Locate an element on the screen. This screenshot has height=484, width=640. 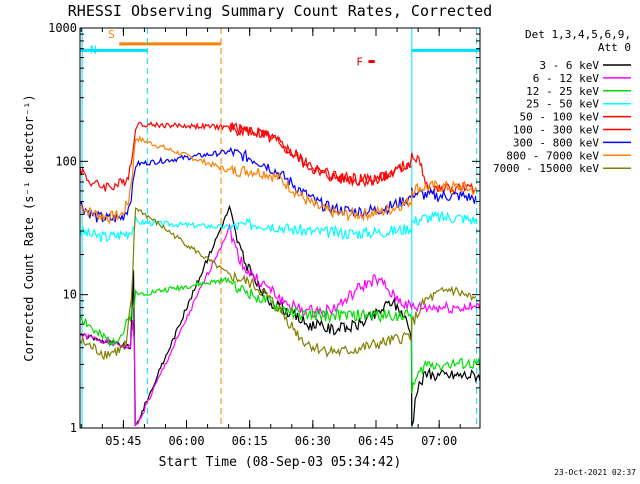
x-tick-label-2: 06:15 is located at coordinates (250, 441).